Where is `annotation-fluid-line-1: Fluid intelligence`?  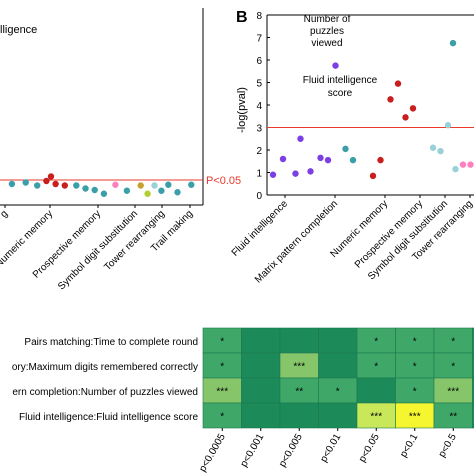 annotation-fluid-line-1: Fluid intelligence is located at coordinates (340, 80).